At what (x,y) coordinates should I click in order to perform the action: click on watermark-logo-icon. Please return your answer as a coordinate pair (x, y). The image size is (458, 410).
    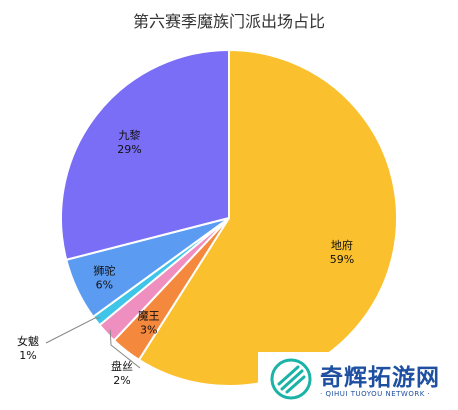
    Looking at the image, I should click on (291, 379).